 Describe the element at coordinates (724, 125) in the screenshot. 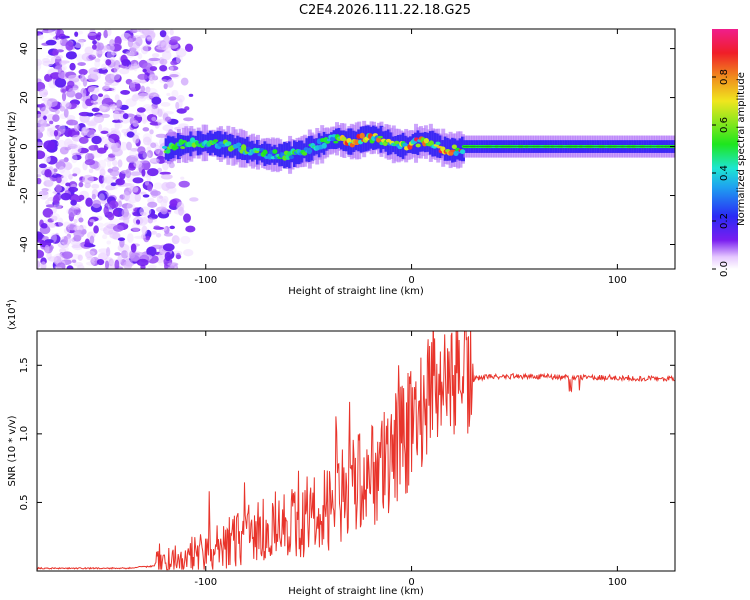

I see `colorbar-tick-label: 0.6` at that location.